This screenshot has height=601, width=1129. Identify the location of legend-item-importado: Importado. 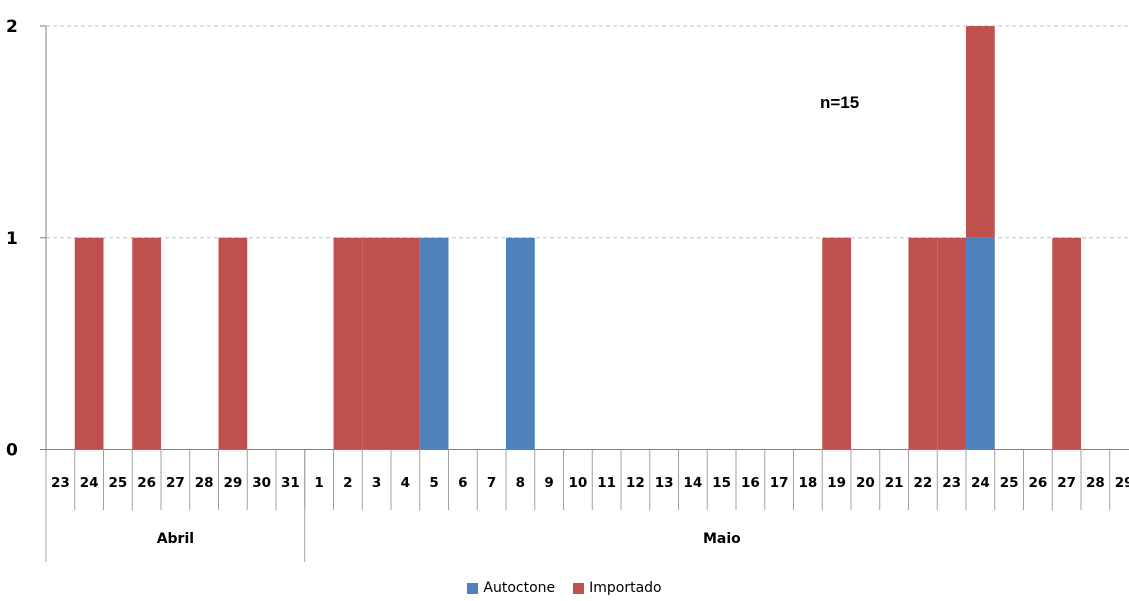
(617, 588).